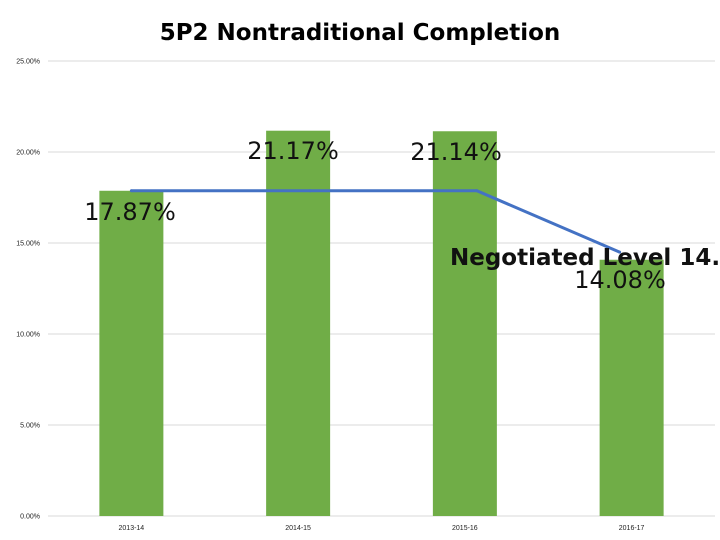  What do you see at coordinates (132, 528) in the screenshot?
I see `x-tick-label: 2013-14` at bounding box center [132, 528].